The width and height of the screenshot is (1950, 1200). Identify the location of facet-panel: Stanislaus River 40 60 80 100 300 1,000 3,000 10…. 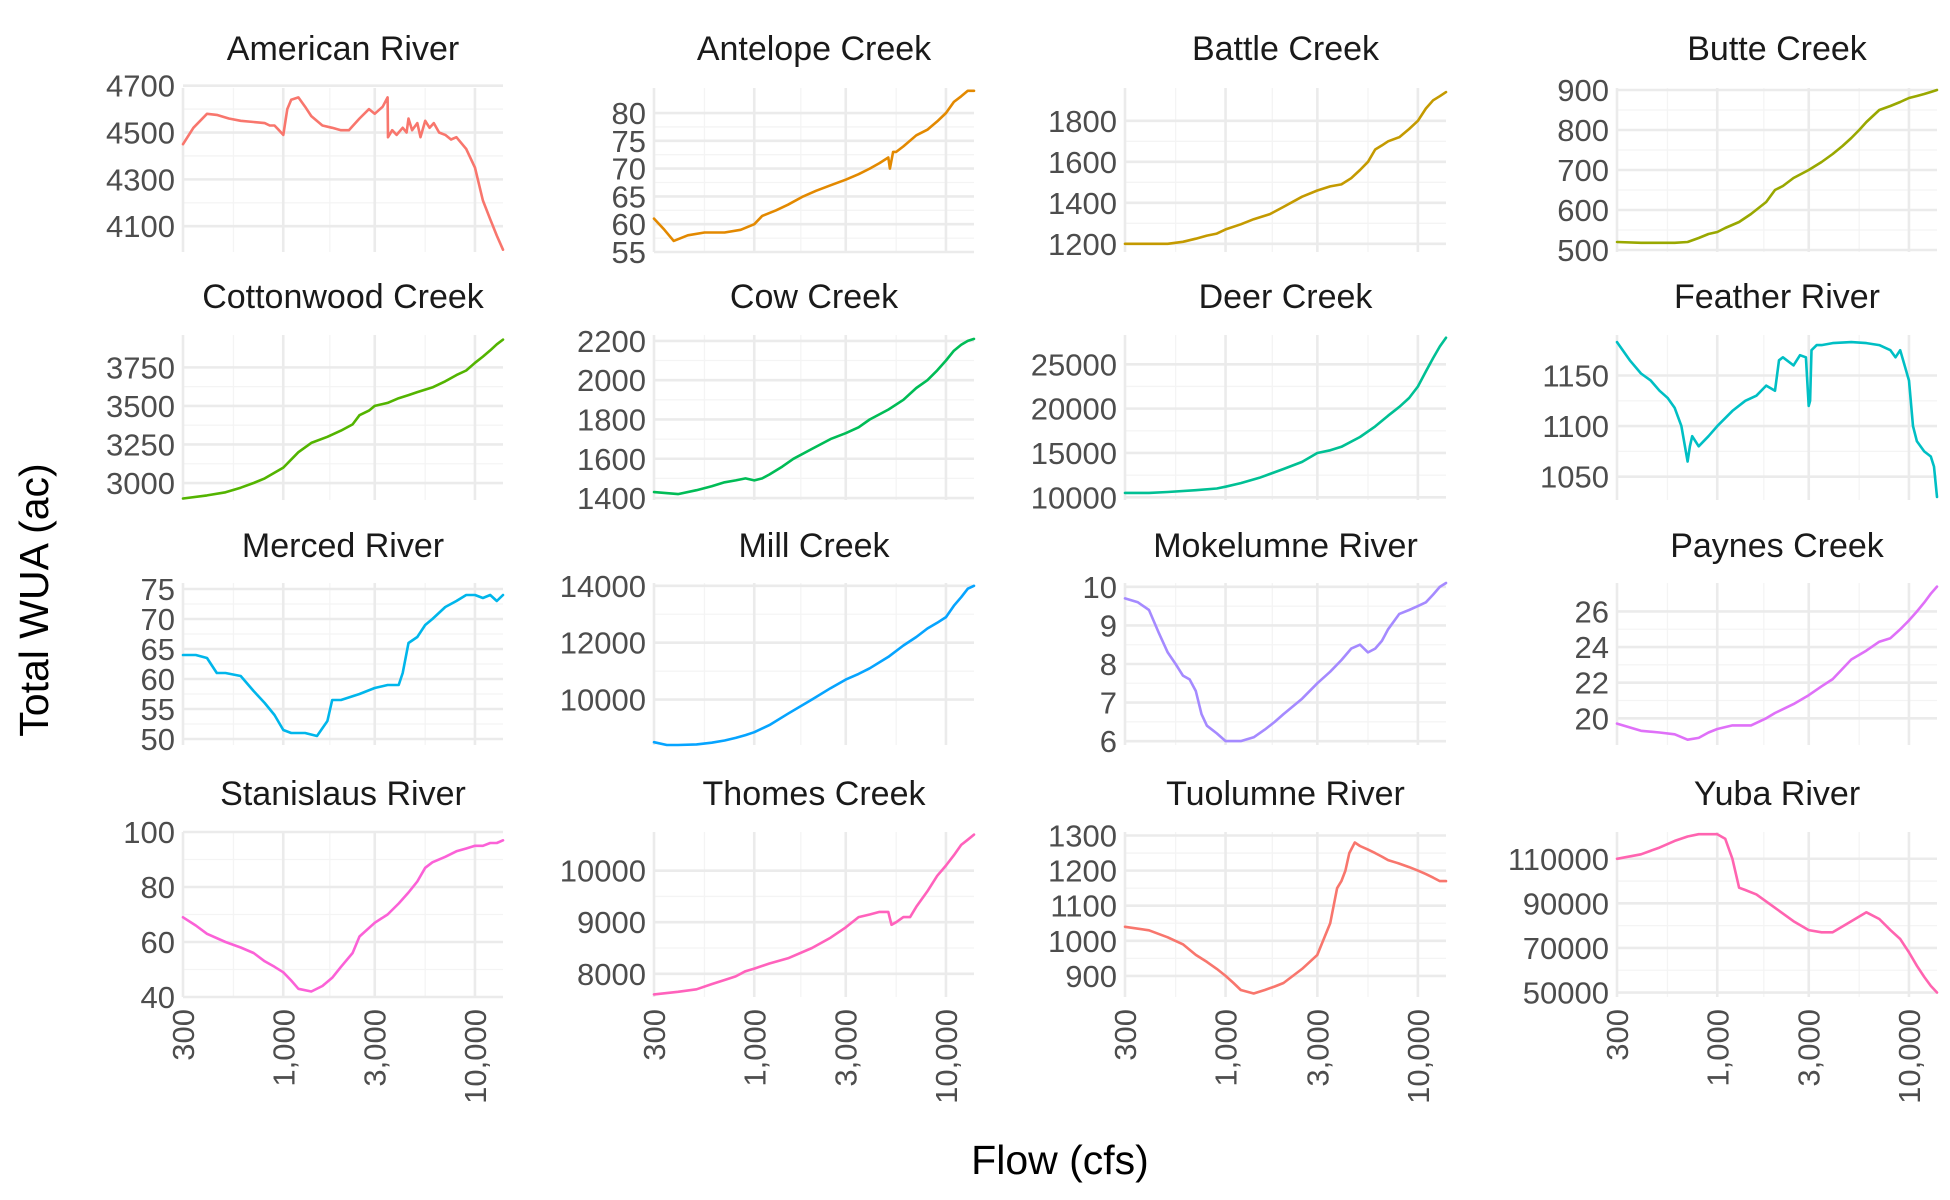
(314, 939).